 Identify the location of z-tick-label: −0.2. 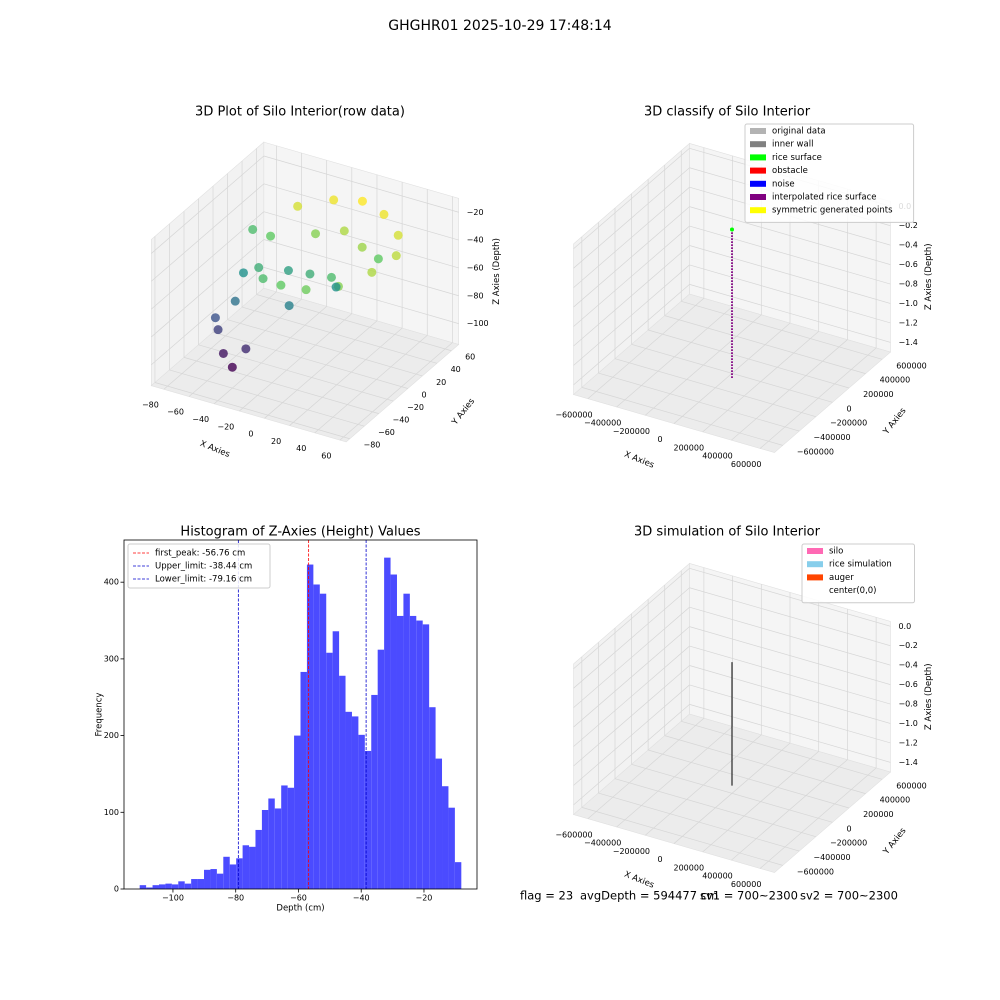
(907, 225).